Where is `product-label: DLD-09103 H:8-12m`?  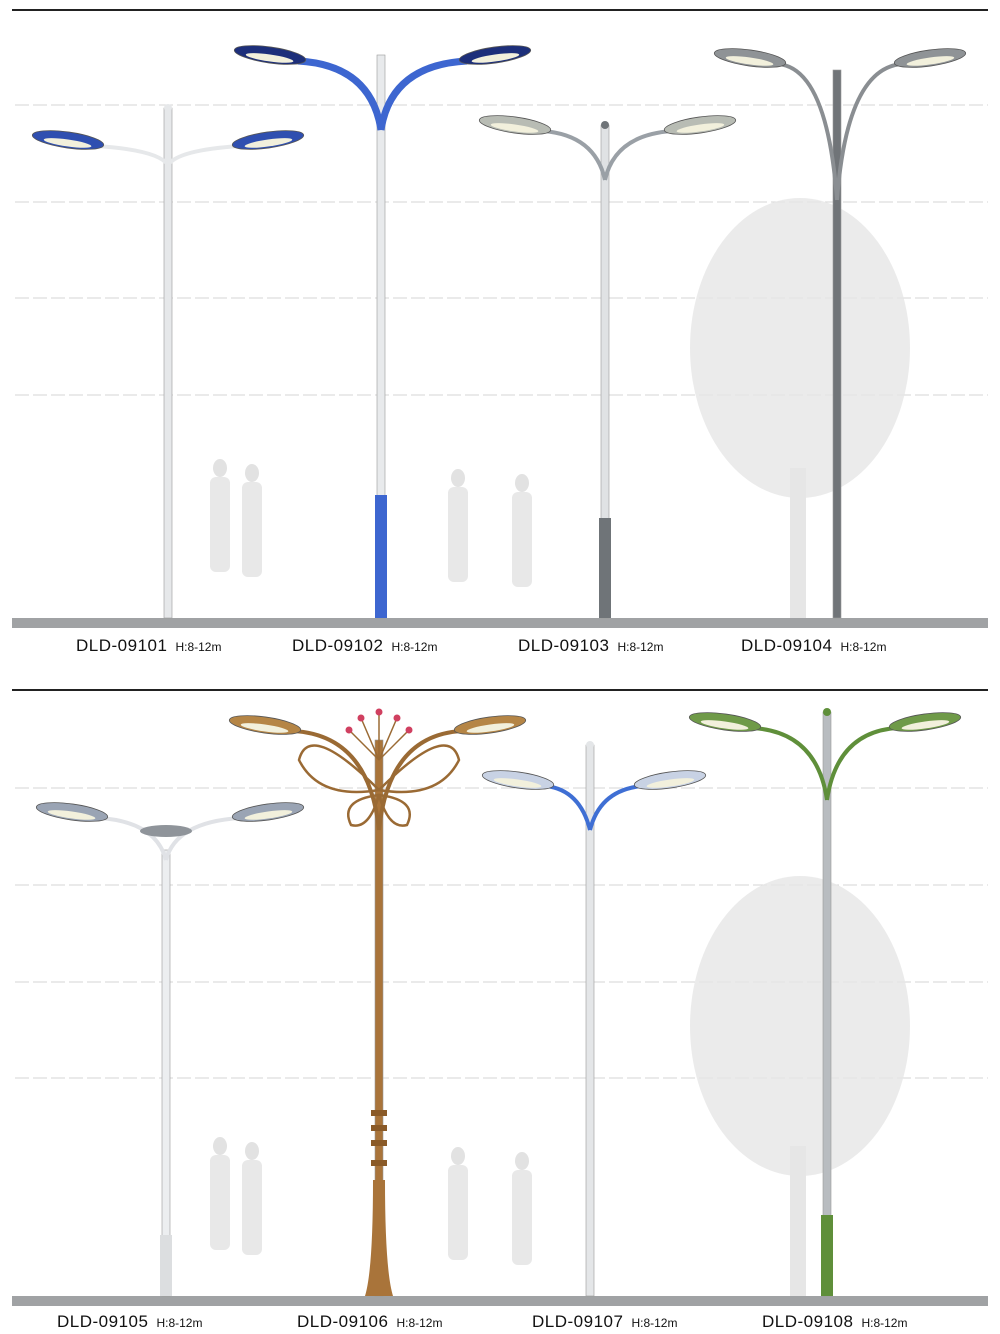 product-label: DLD-09103 H:8-12m is located at coordinates (590, 646).